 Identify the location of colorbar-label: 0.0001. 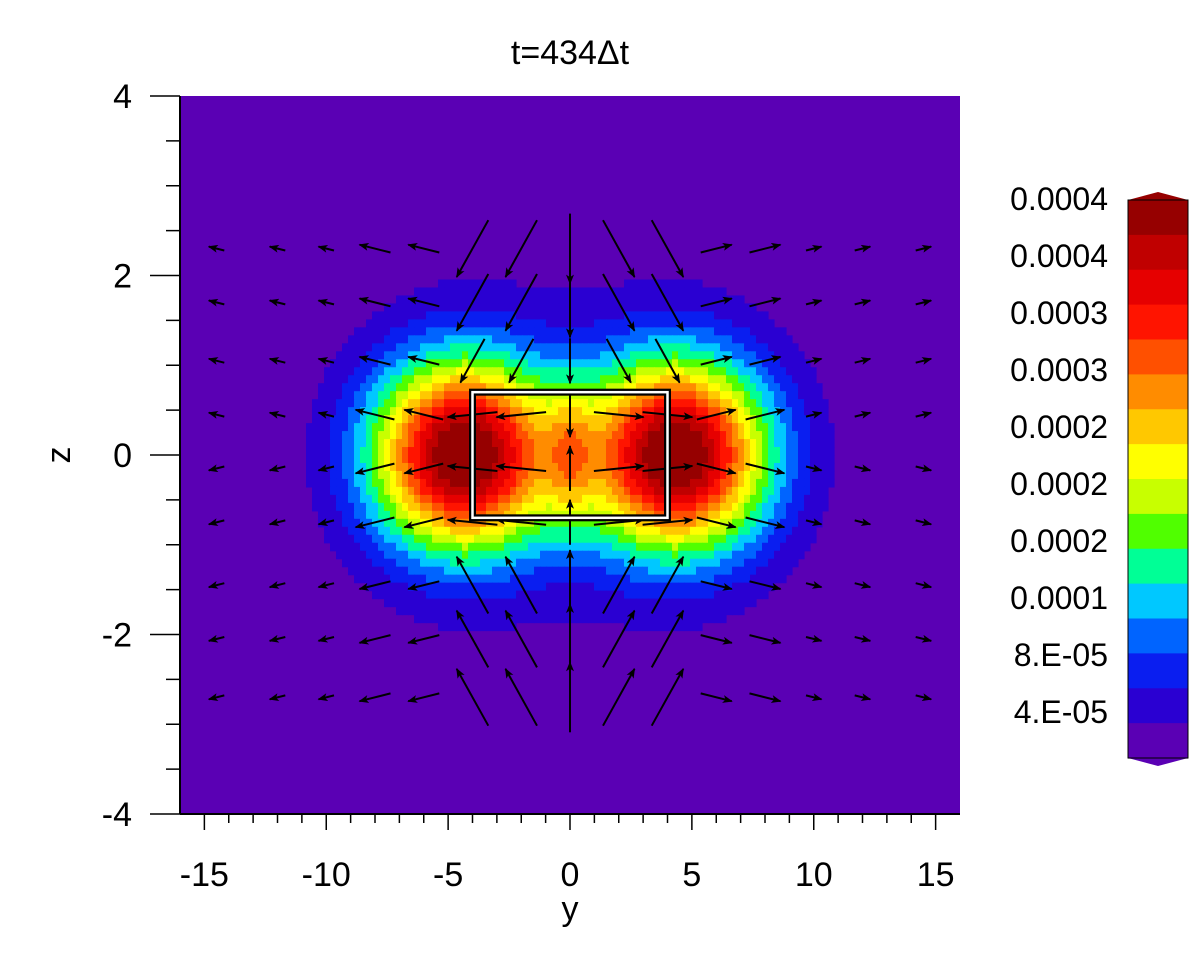
(1059, 598).